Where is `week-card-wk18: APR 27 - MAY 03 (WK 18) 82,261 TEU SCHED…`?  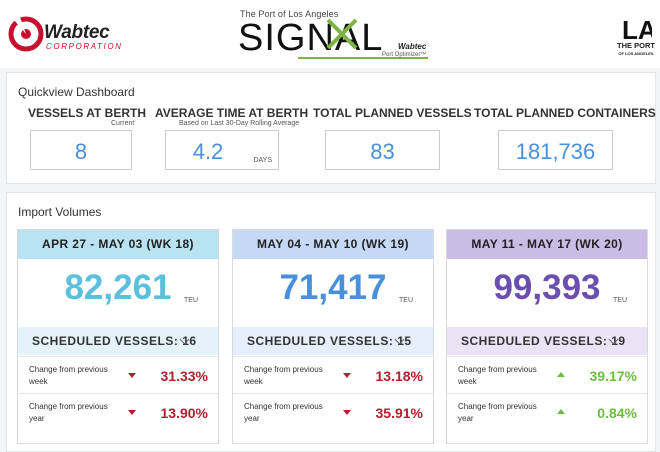
week-card-wk18: APR 27 - MAY 03 (WK 18) 82,261 TEU SCHED… is located at coordinates (118, 336).